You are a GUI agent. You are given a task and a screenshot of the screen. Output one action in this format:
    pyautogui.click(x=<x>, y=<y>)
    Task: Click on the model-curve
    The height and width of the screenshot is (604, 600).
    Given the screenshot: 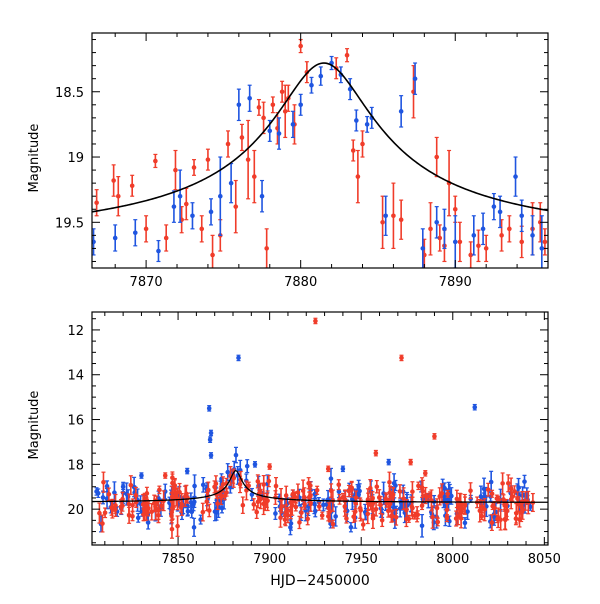 What is the action you would take?
    pyautogui.click(x=320, y=486)
    